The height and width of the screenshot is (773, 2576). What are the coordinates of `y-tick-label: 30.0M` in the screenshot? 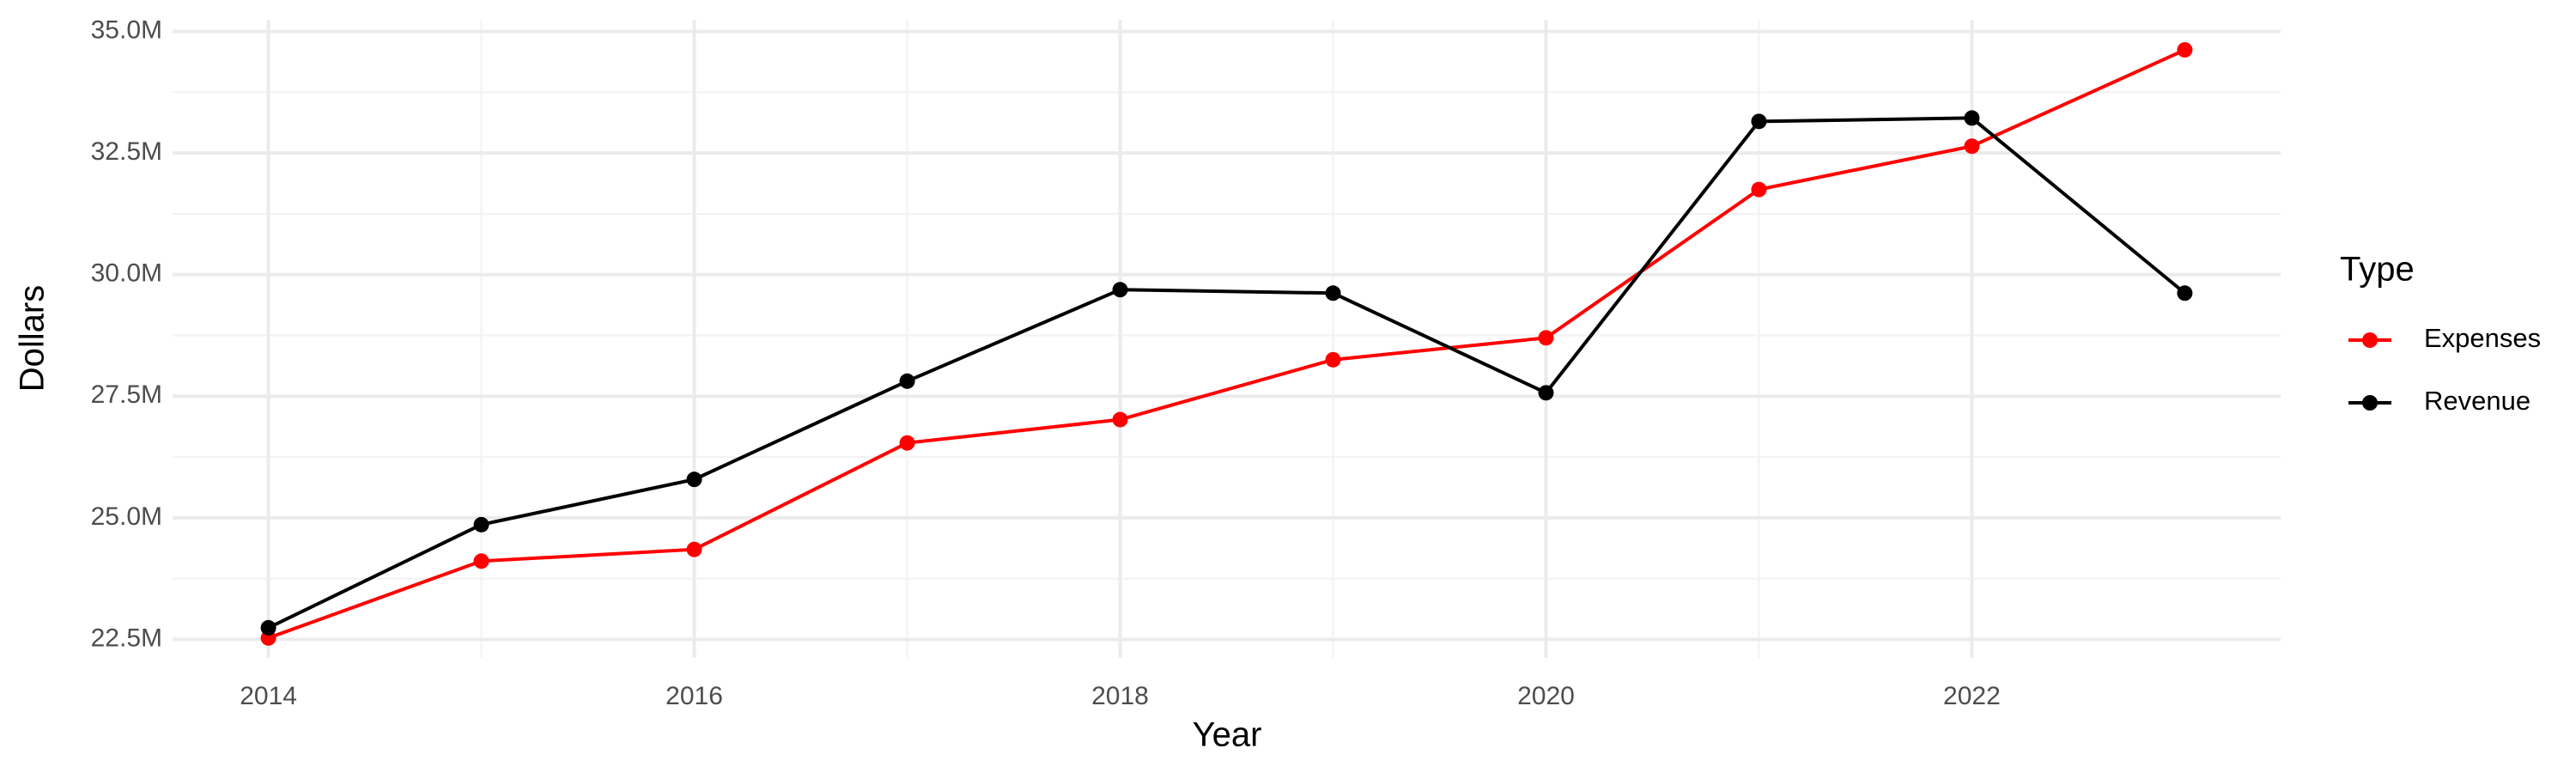 It's located at (127, 273).